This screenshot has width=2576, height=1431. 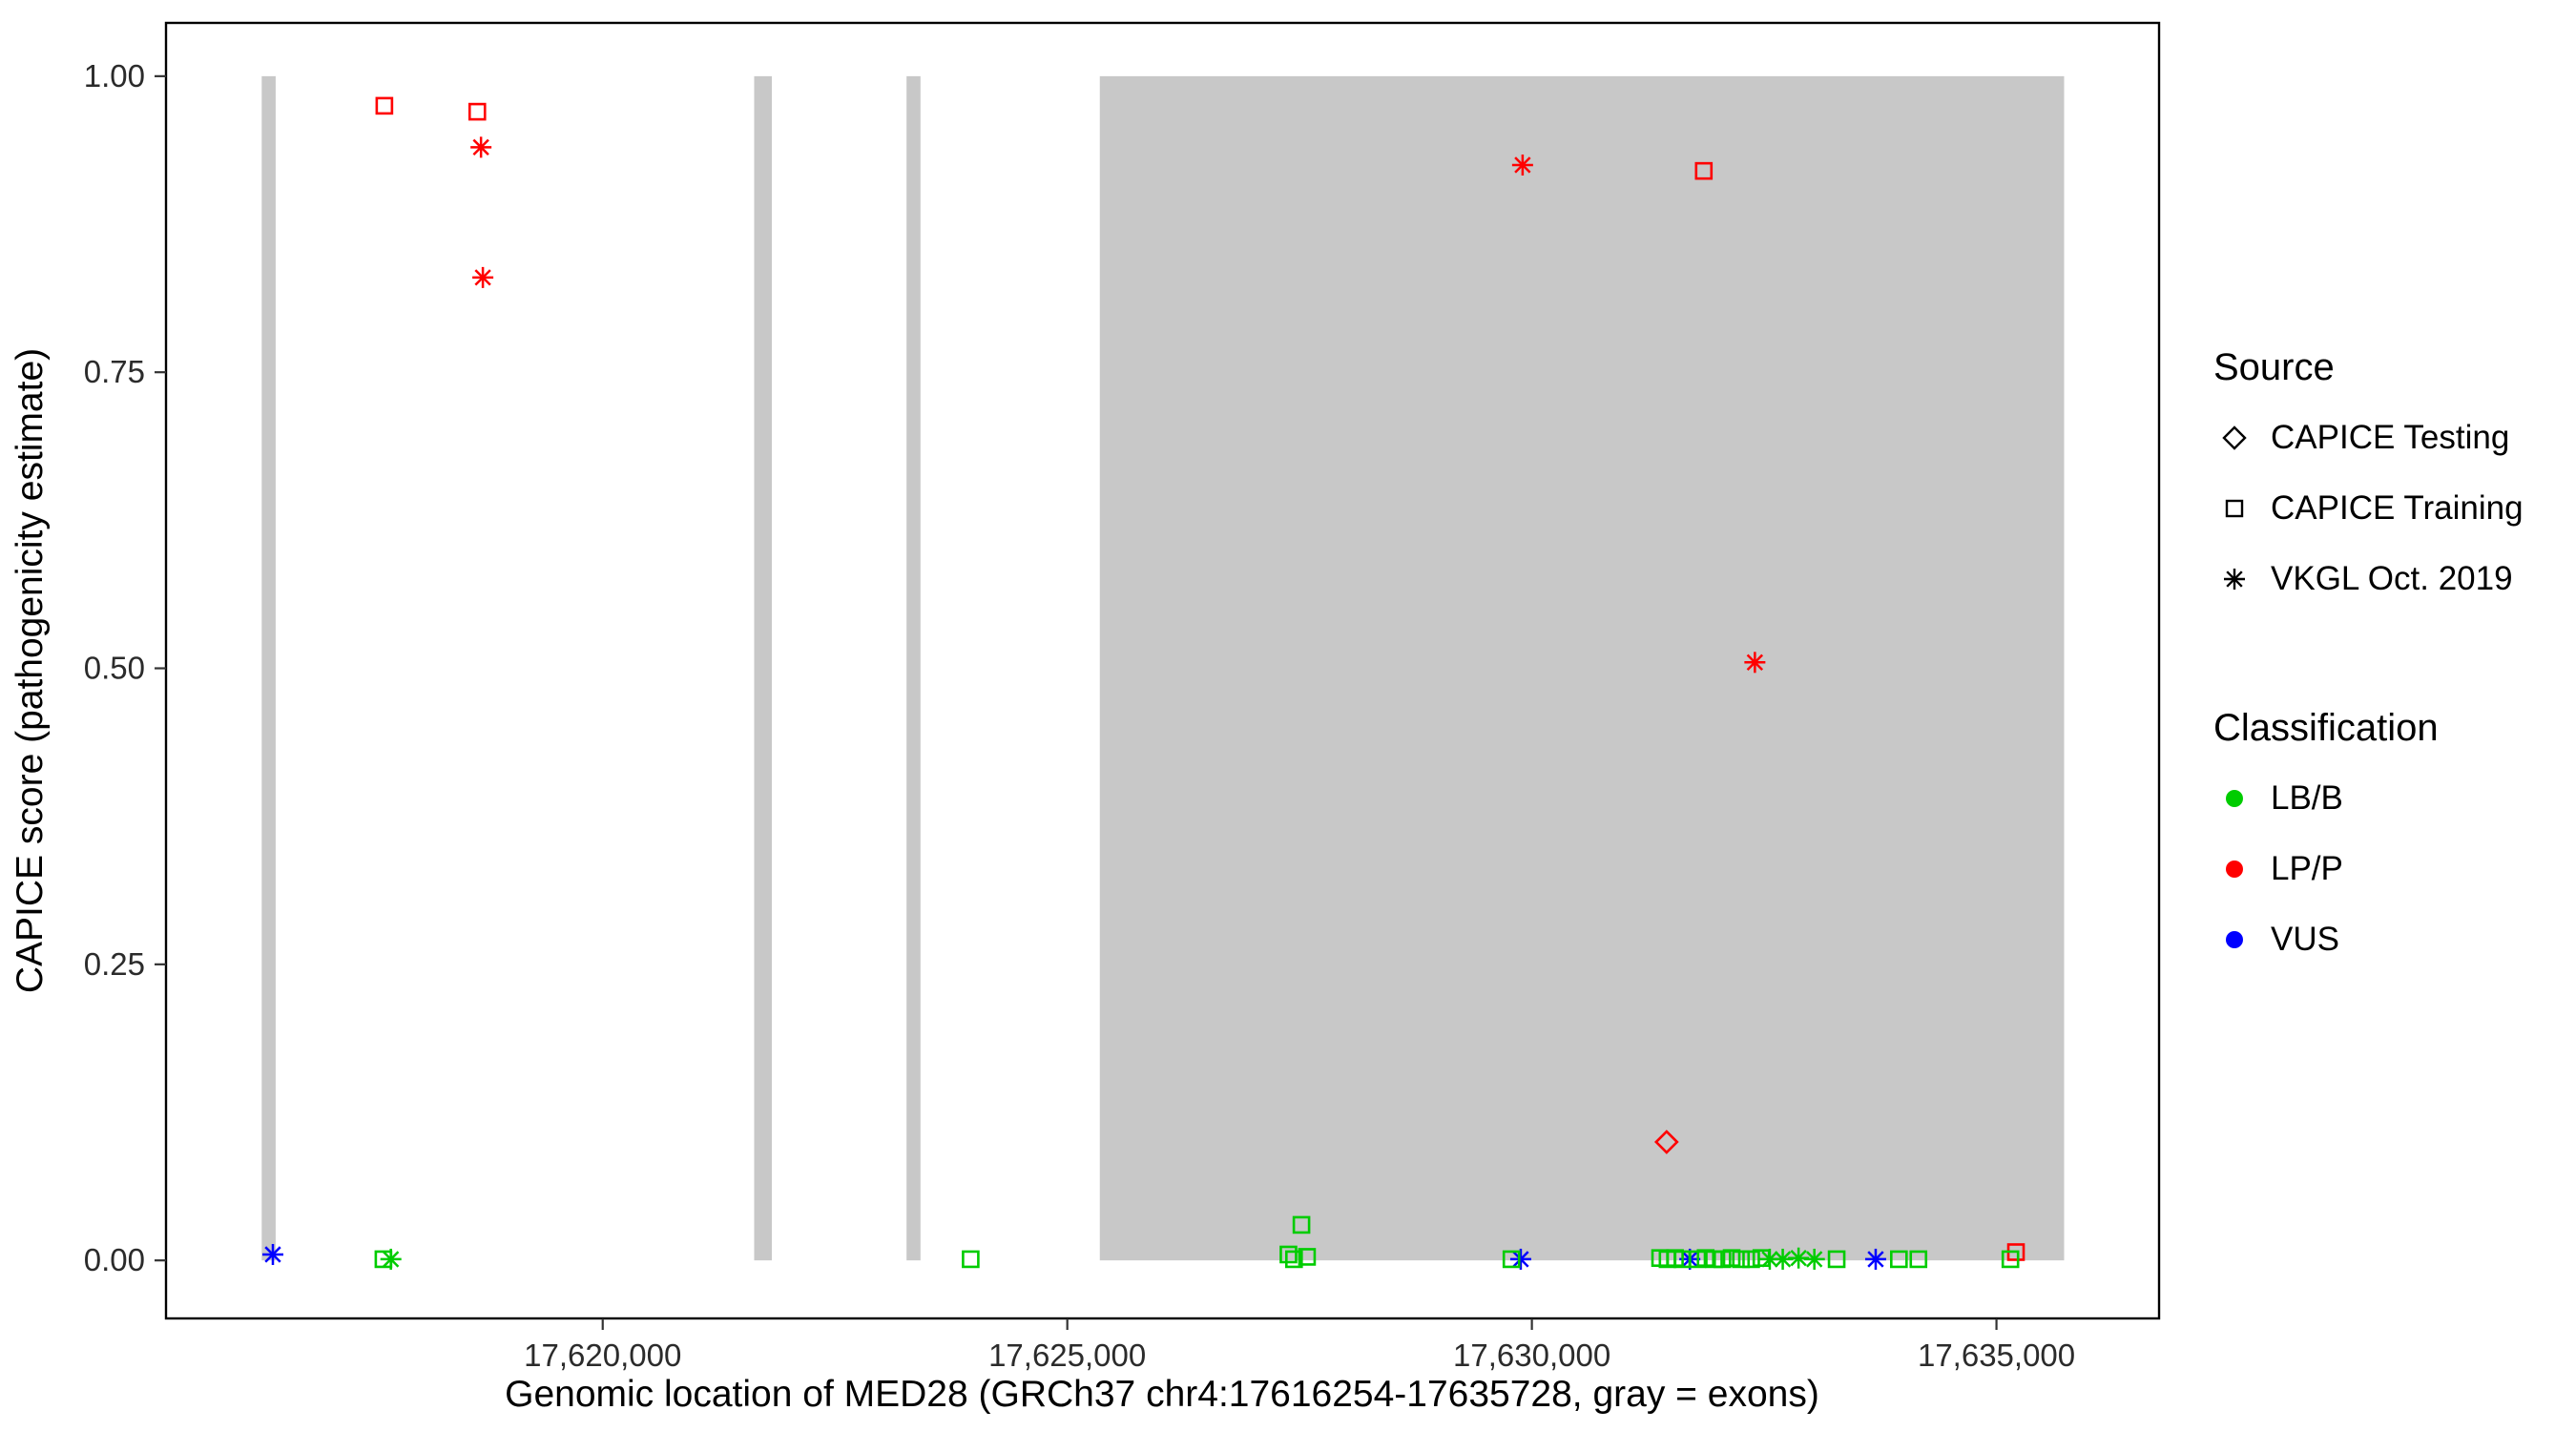 I want to click on x-tick-label: 17,625,000, so click(x=1067, y=1355).